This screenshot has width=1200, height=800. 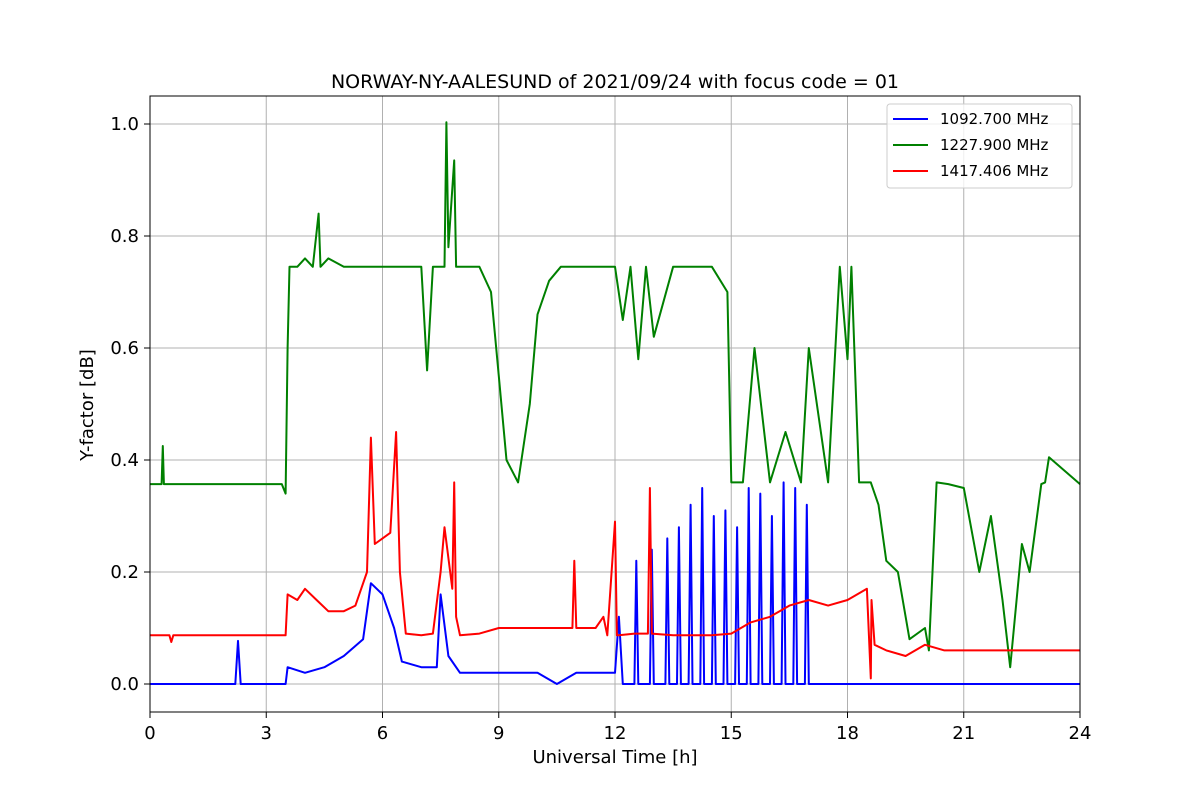 What do you see at coordinates (731, 733) in the screenshot?
I see `x-tick-label: 15` at bounding box center [731, 733].